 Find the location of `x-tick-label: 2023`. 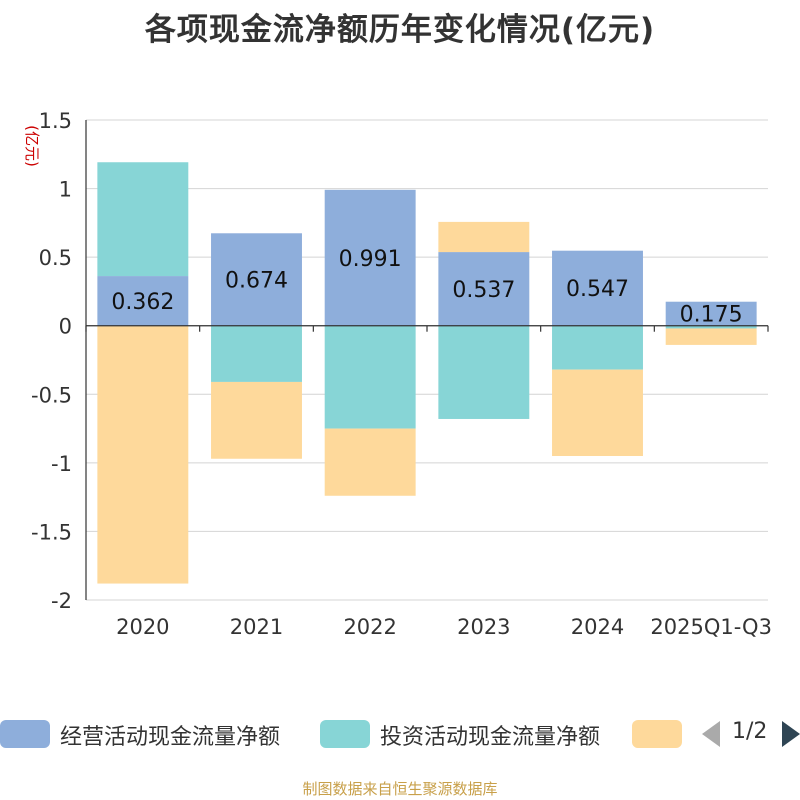

x-tick-label: 2023 is located at coordinates (483, 627).